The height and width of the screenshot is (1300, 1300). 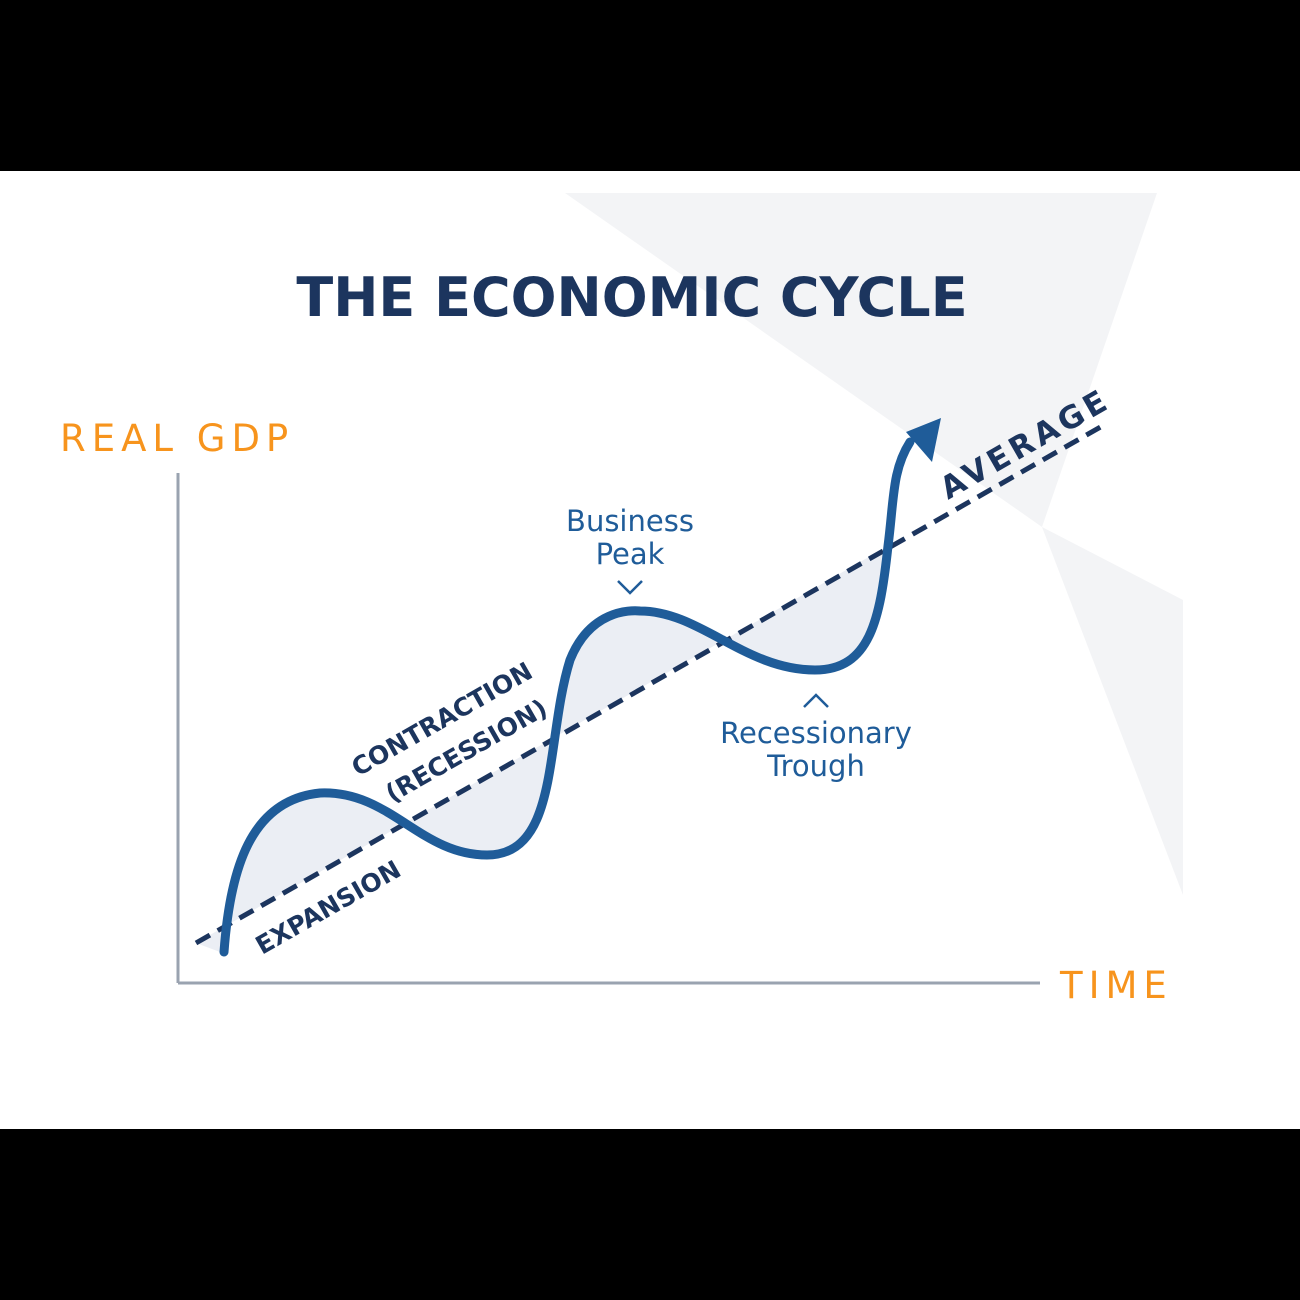 What do you see at coordinates (177, 438) in the screenshot?
I see `y-axis-label: REAL GDP` at bounding box center [177, 438].